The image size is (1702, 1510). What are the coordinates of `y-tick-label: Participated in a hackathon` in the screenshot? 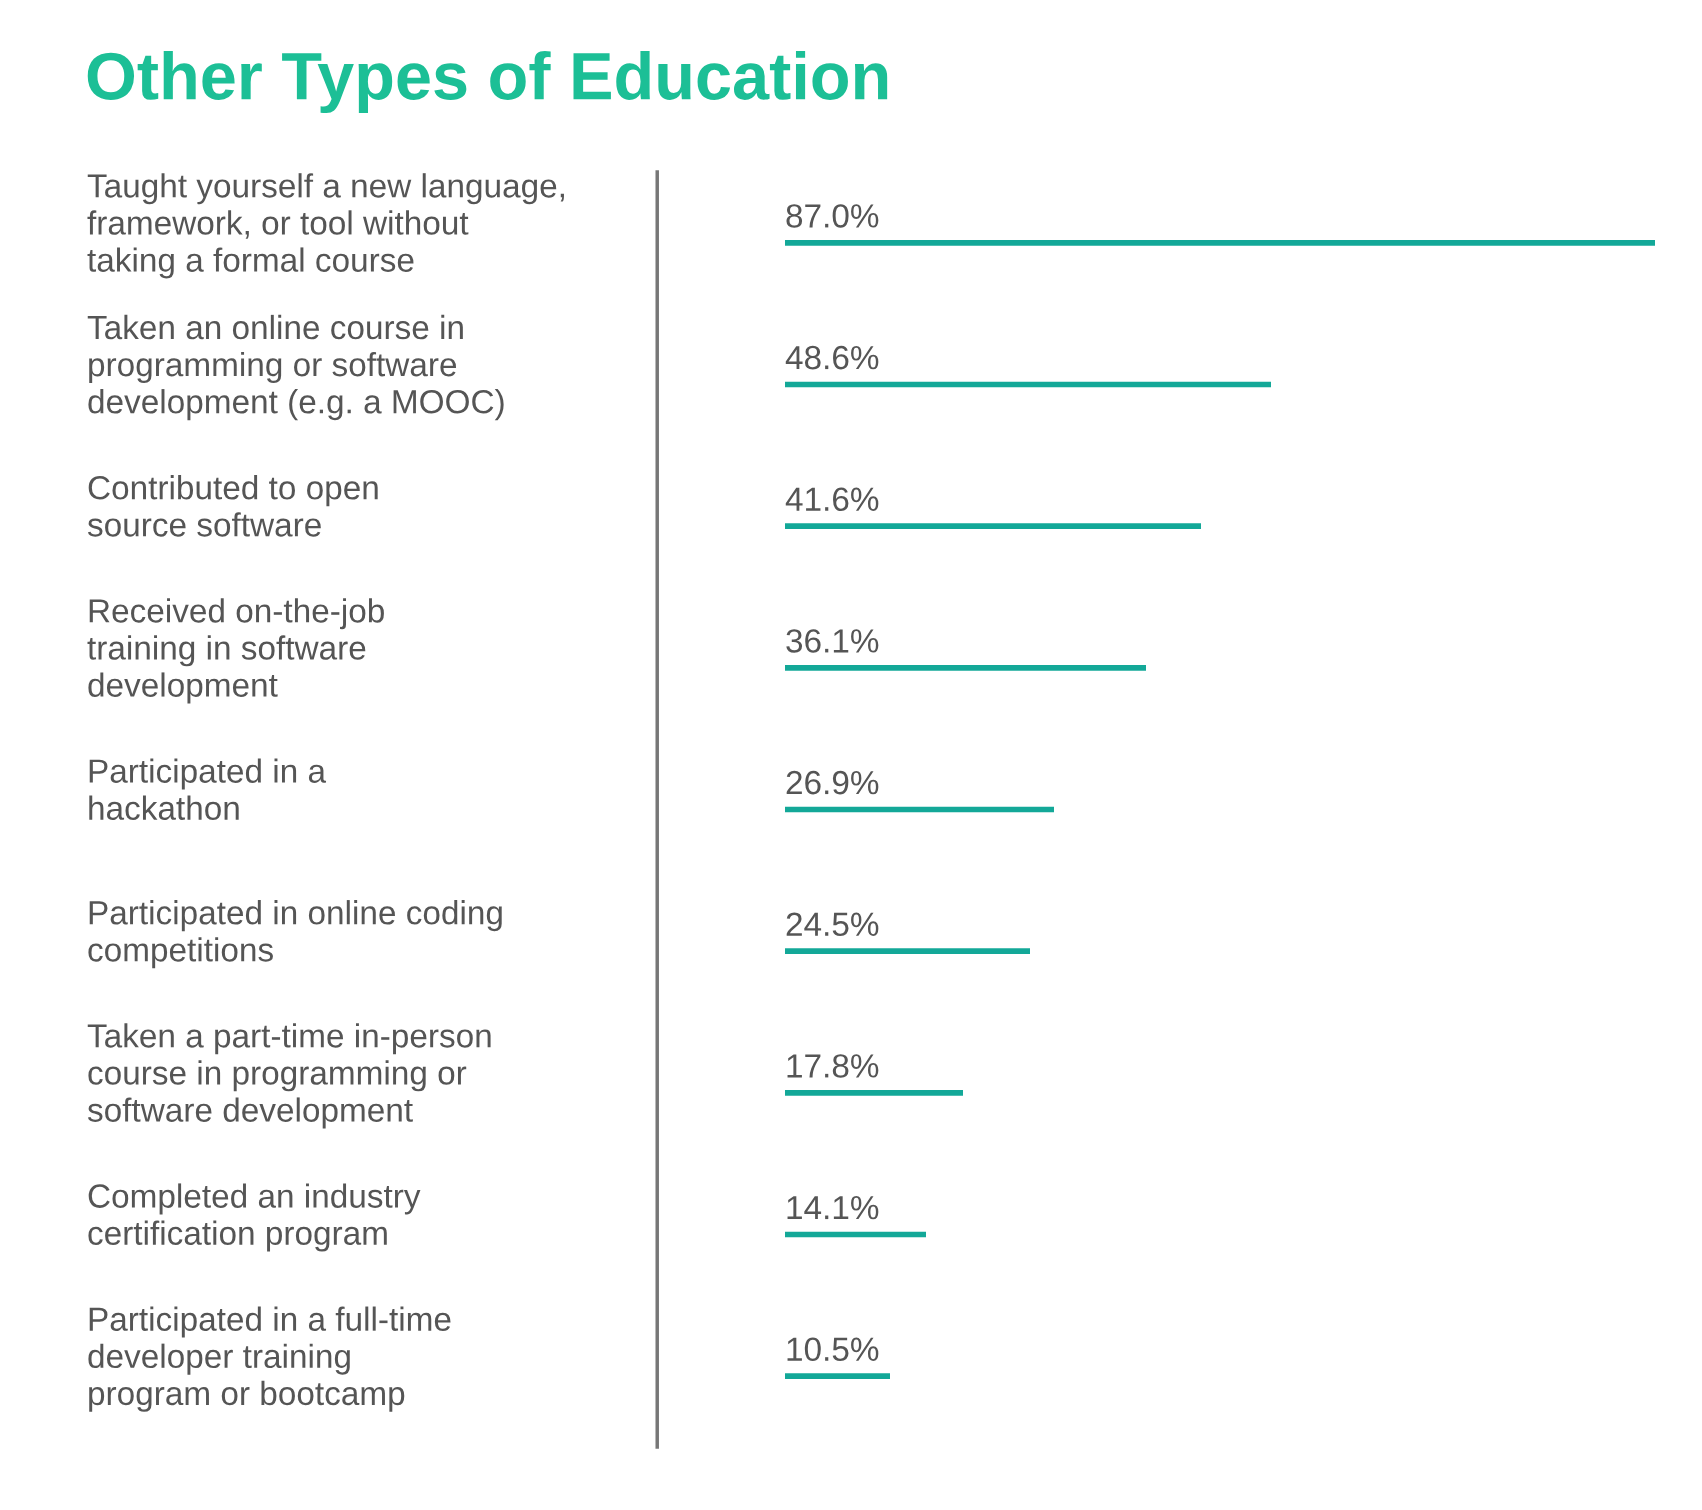 It's located at (208, 789).